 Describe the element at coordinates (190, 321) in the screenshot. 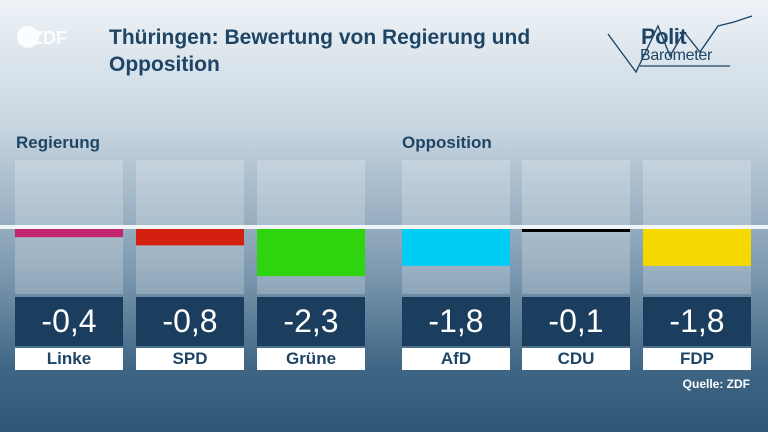

I see `value-label-spd: -0,8` at that location.